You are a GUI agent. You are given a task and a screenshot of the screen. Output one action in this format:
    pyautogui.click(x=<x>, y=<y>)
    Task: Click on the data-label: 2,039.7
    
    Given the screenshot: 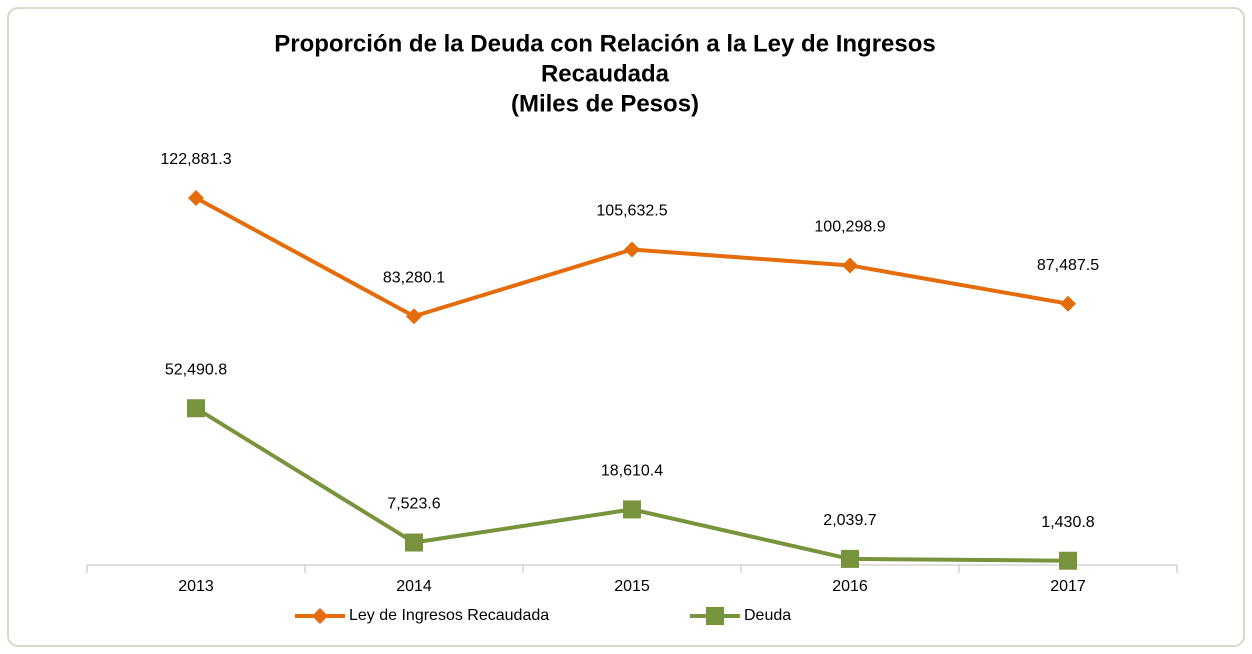 What is the action you would take?
    pyautogui.click(x=849, y=520)
    